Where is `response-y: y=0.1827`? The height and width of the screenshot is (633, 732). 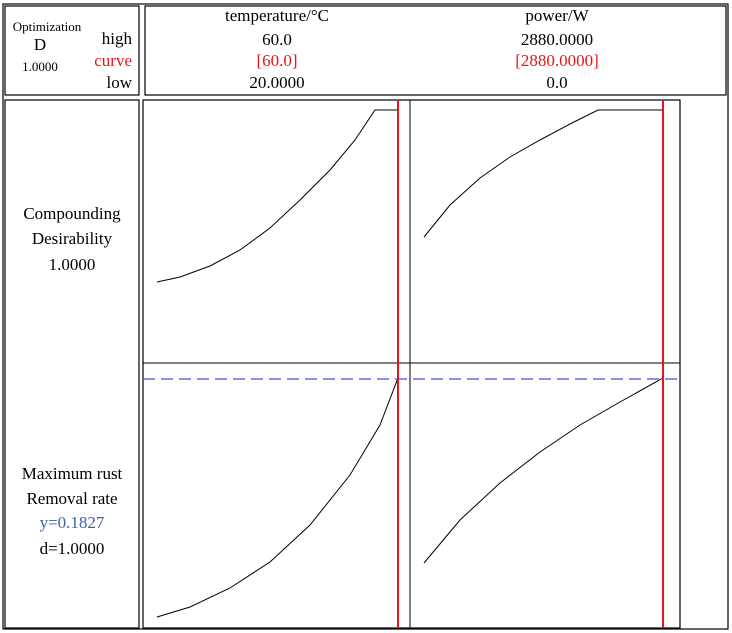
response-y: y=0.1827 is located at coordinates (72, 522).